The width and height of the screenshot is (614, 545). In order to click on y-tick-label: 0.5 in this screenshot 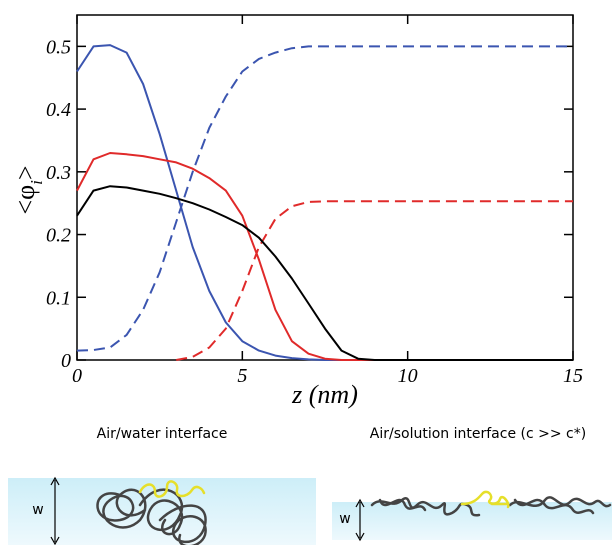, I will do `click(58, 47)`.